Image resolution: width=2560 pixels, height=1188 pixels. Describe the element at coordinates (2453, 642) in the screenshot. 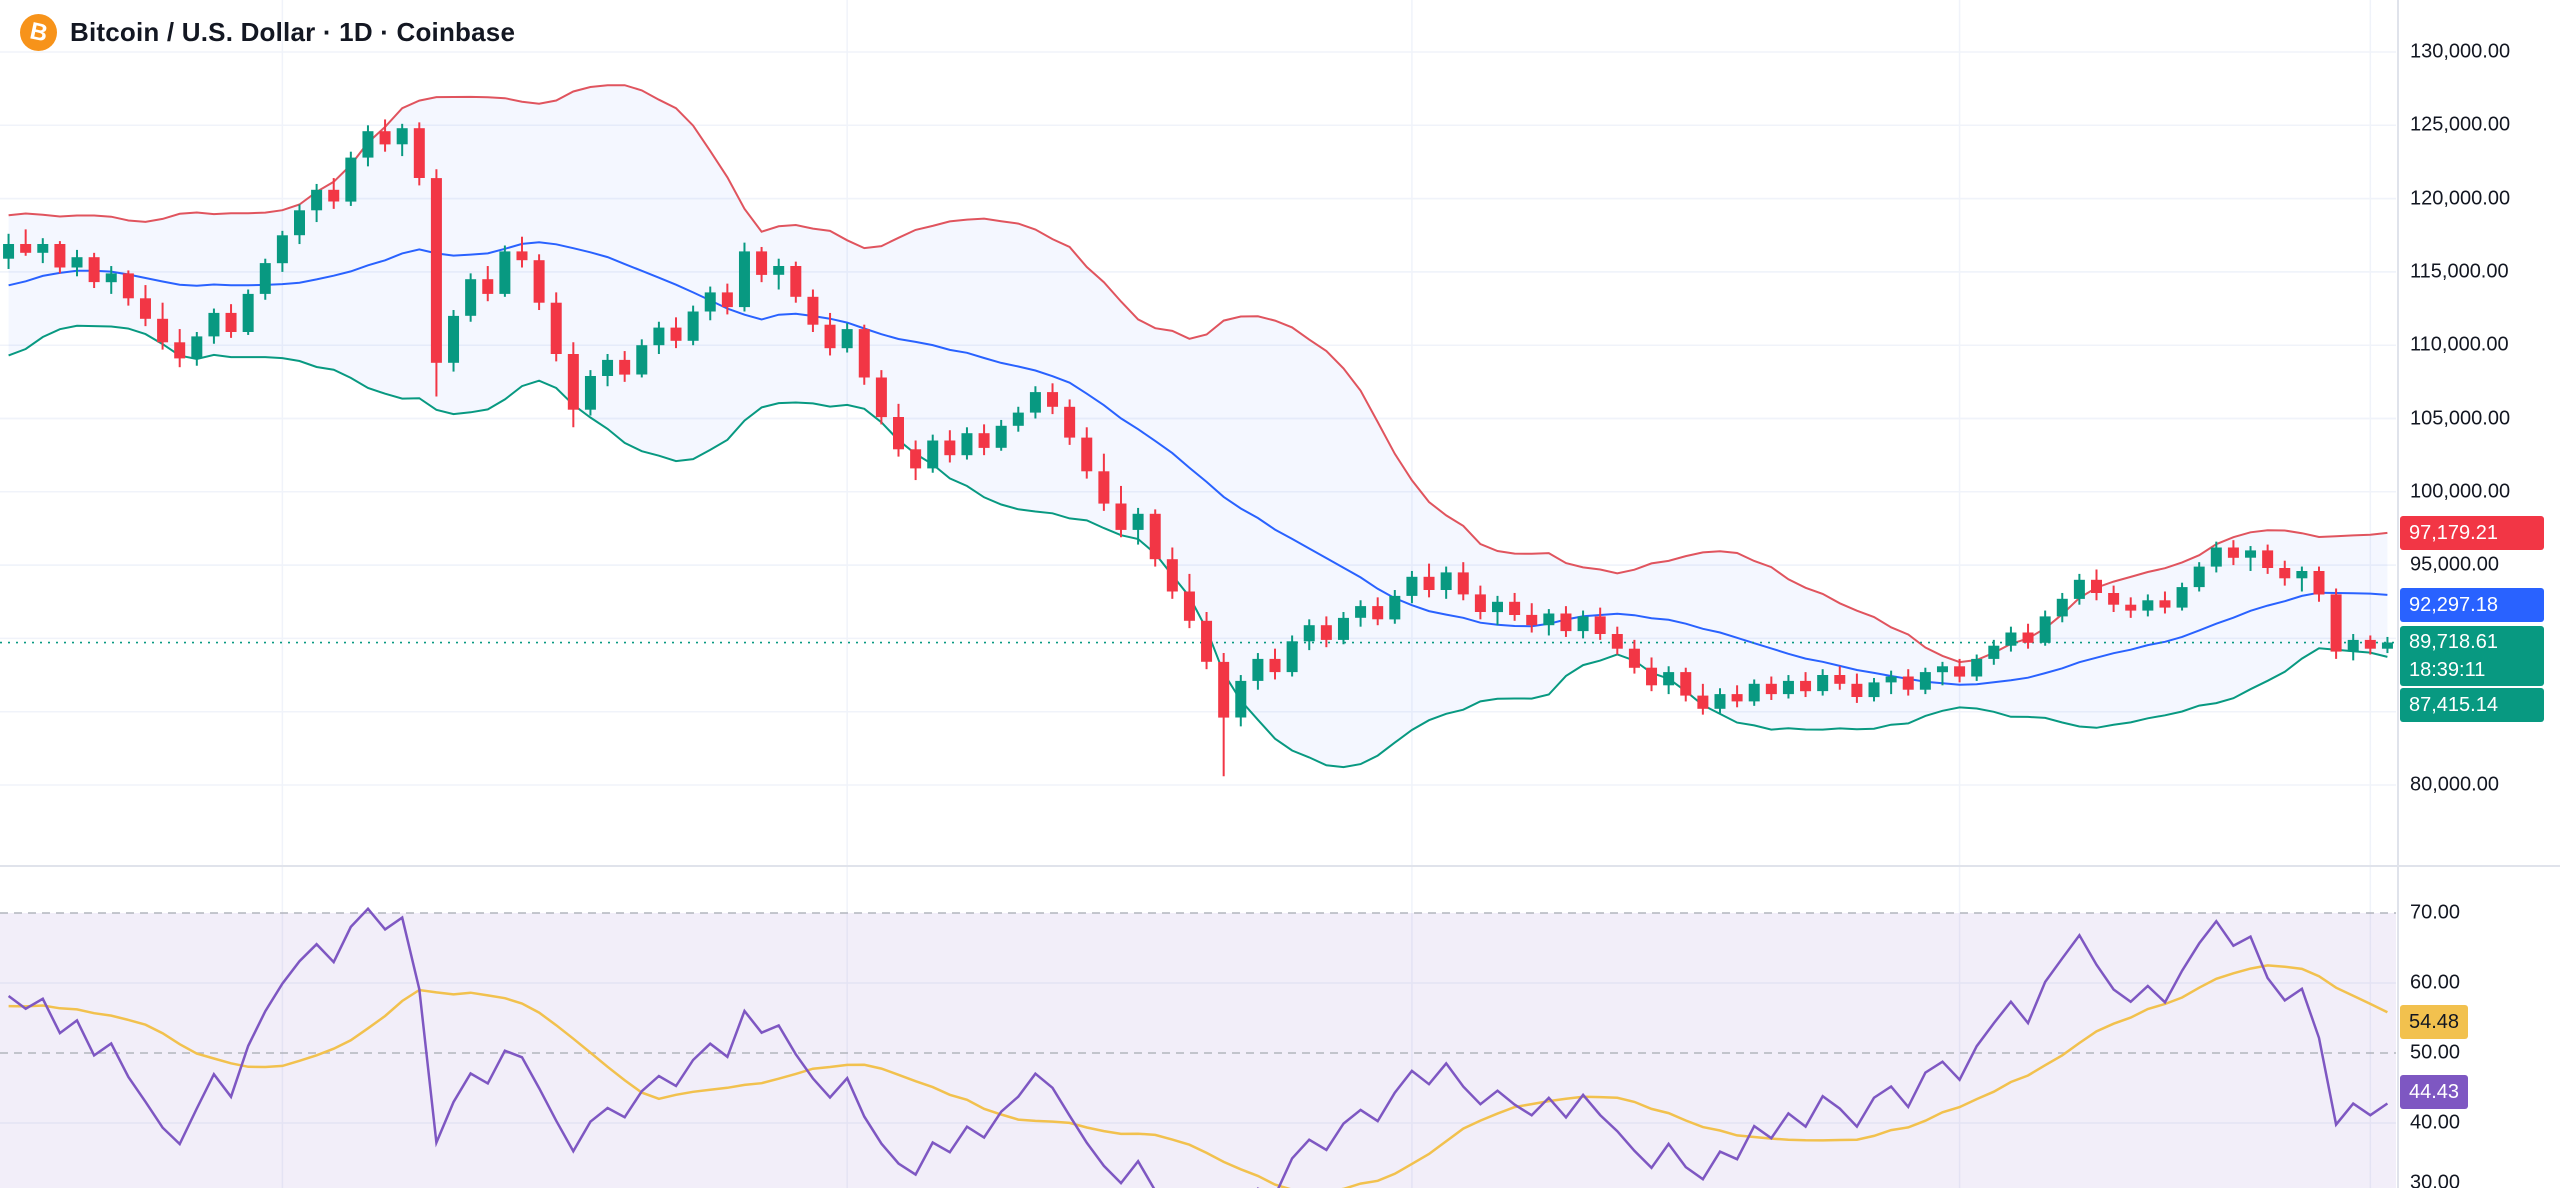

I see `last-price-value: 89,718.61` at that location.